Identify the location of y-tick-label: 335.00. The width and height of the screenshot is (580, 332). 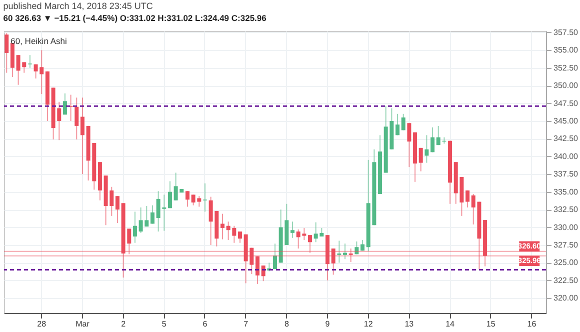
(566, 191).